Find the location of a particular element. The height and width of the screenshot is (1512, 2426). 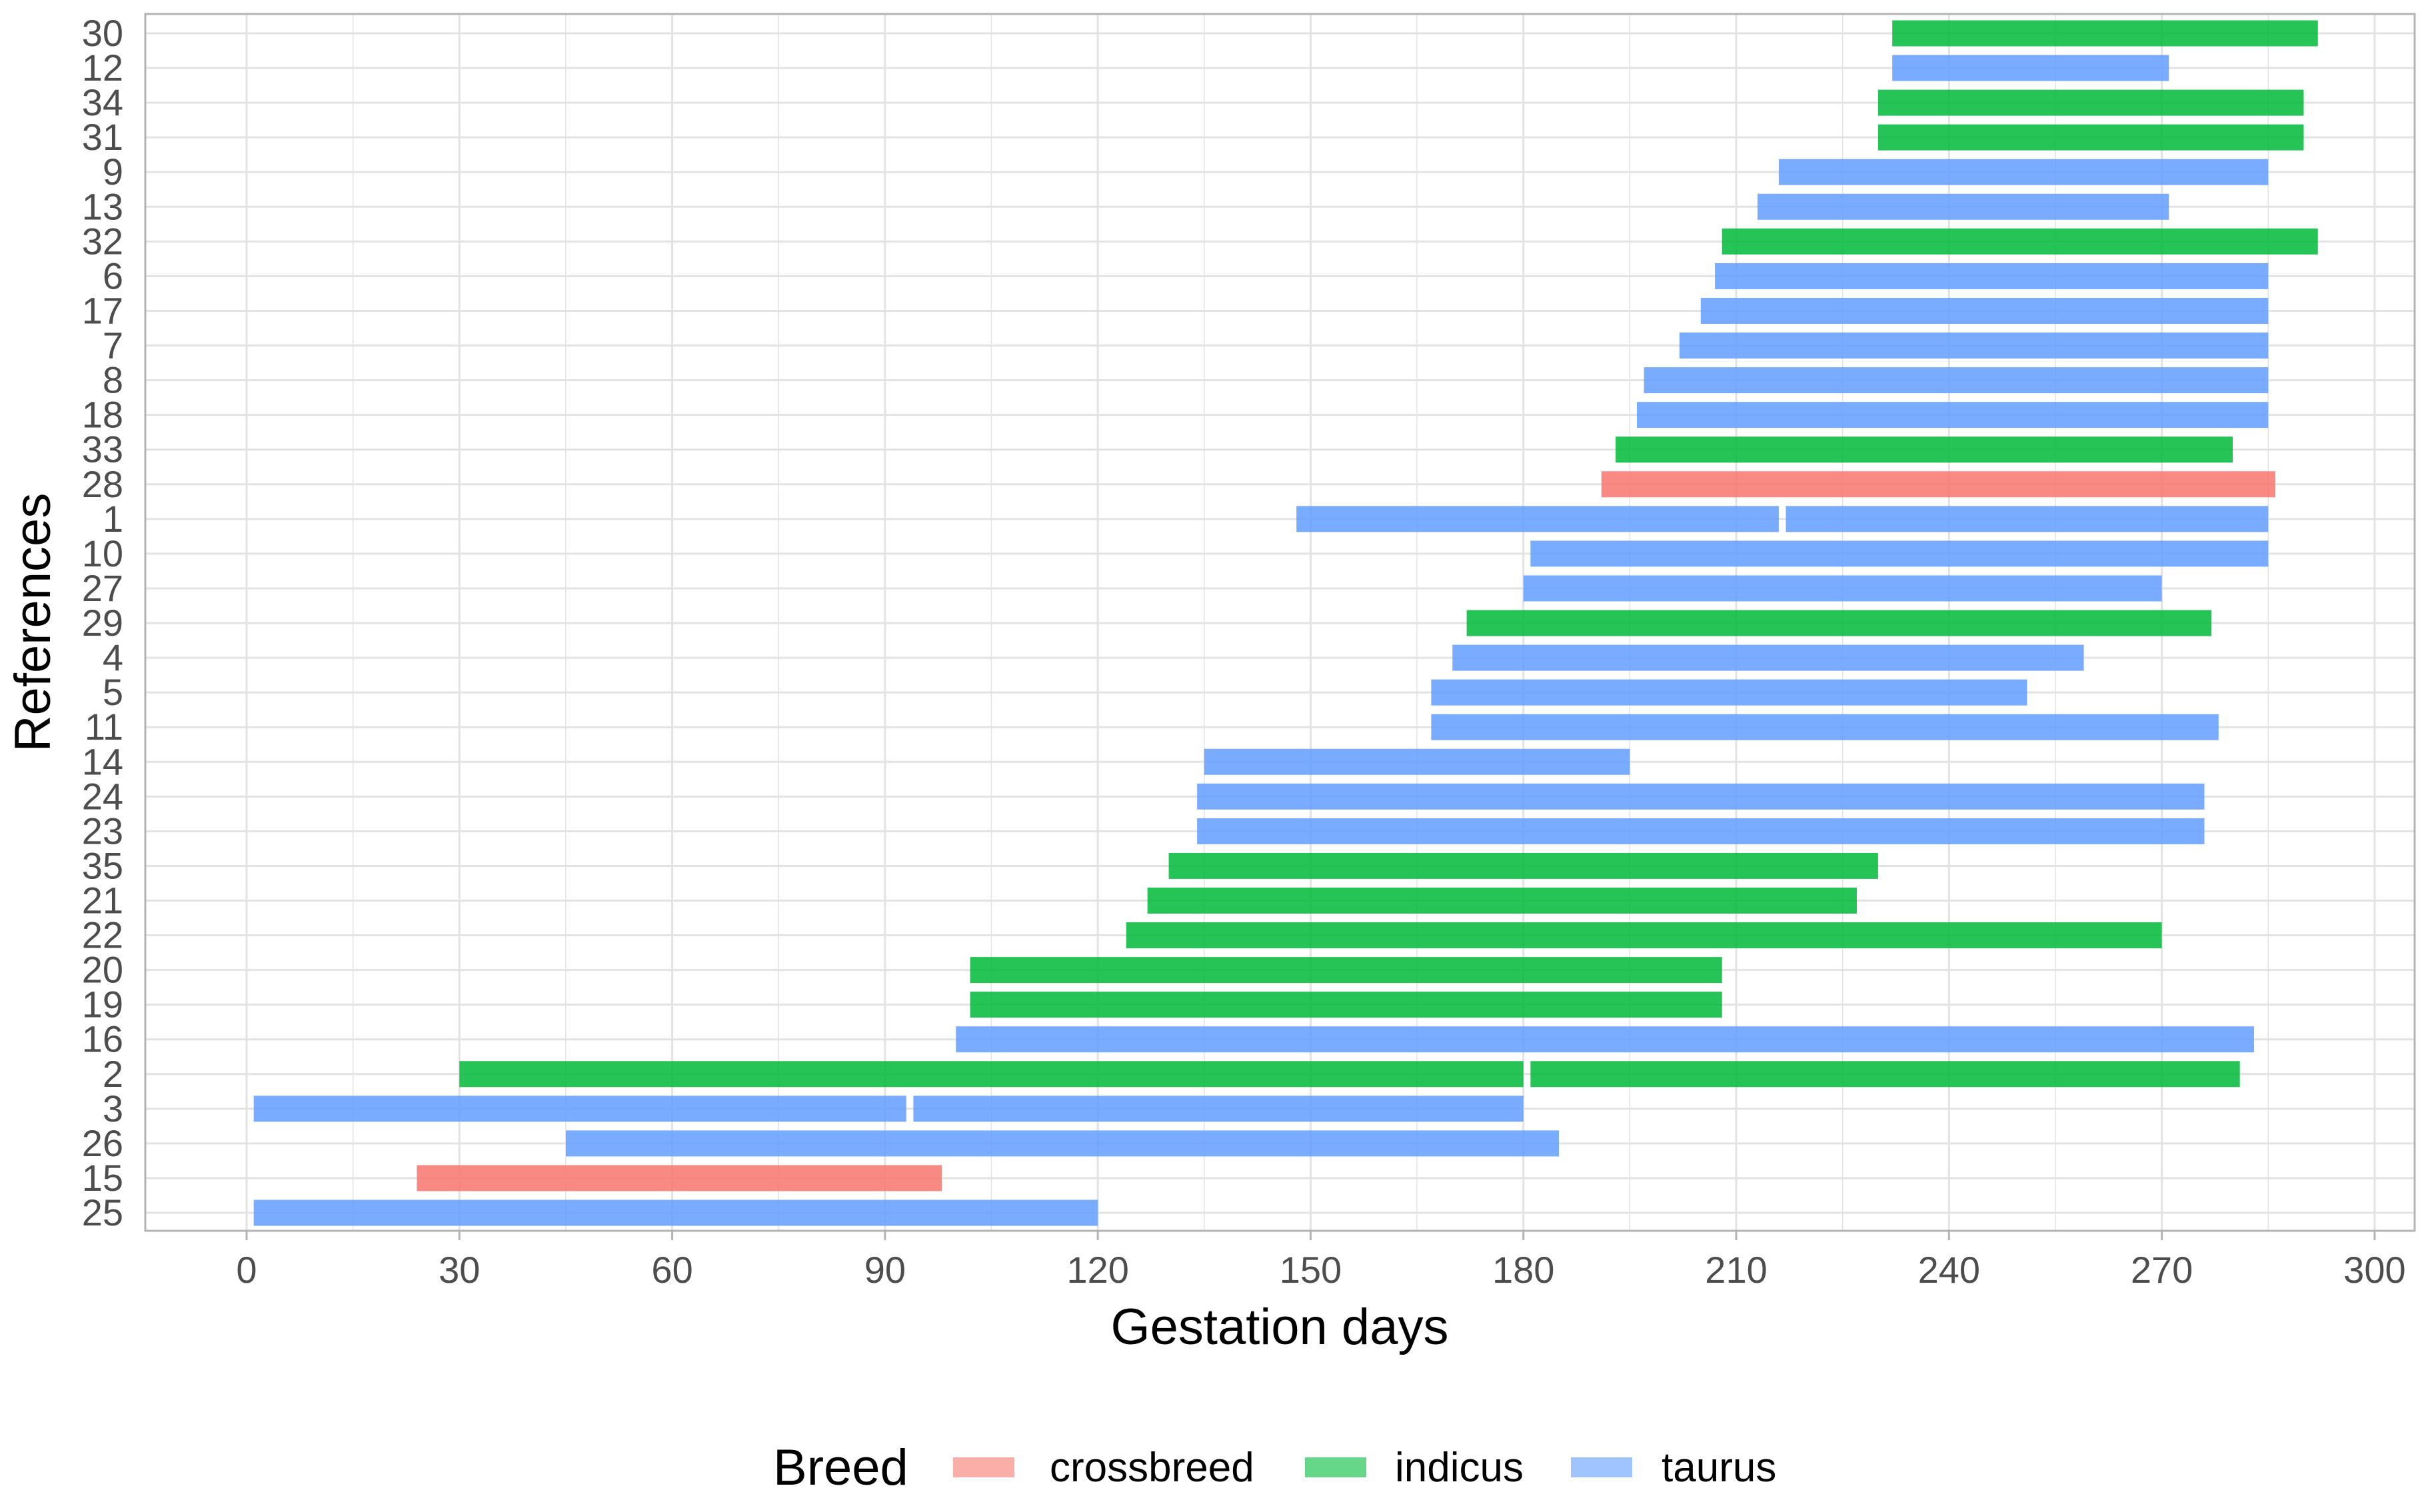

legend-items: crossbreed indicus taurus is located at coordinates (1364, 1468).